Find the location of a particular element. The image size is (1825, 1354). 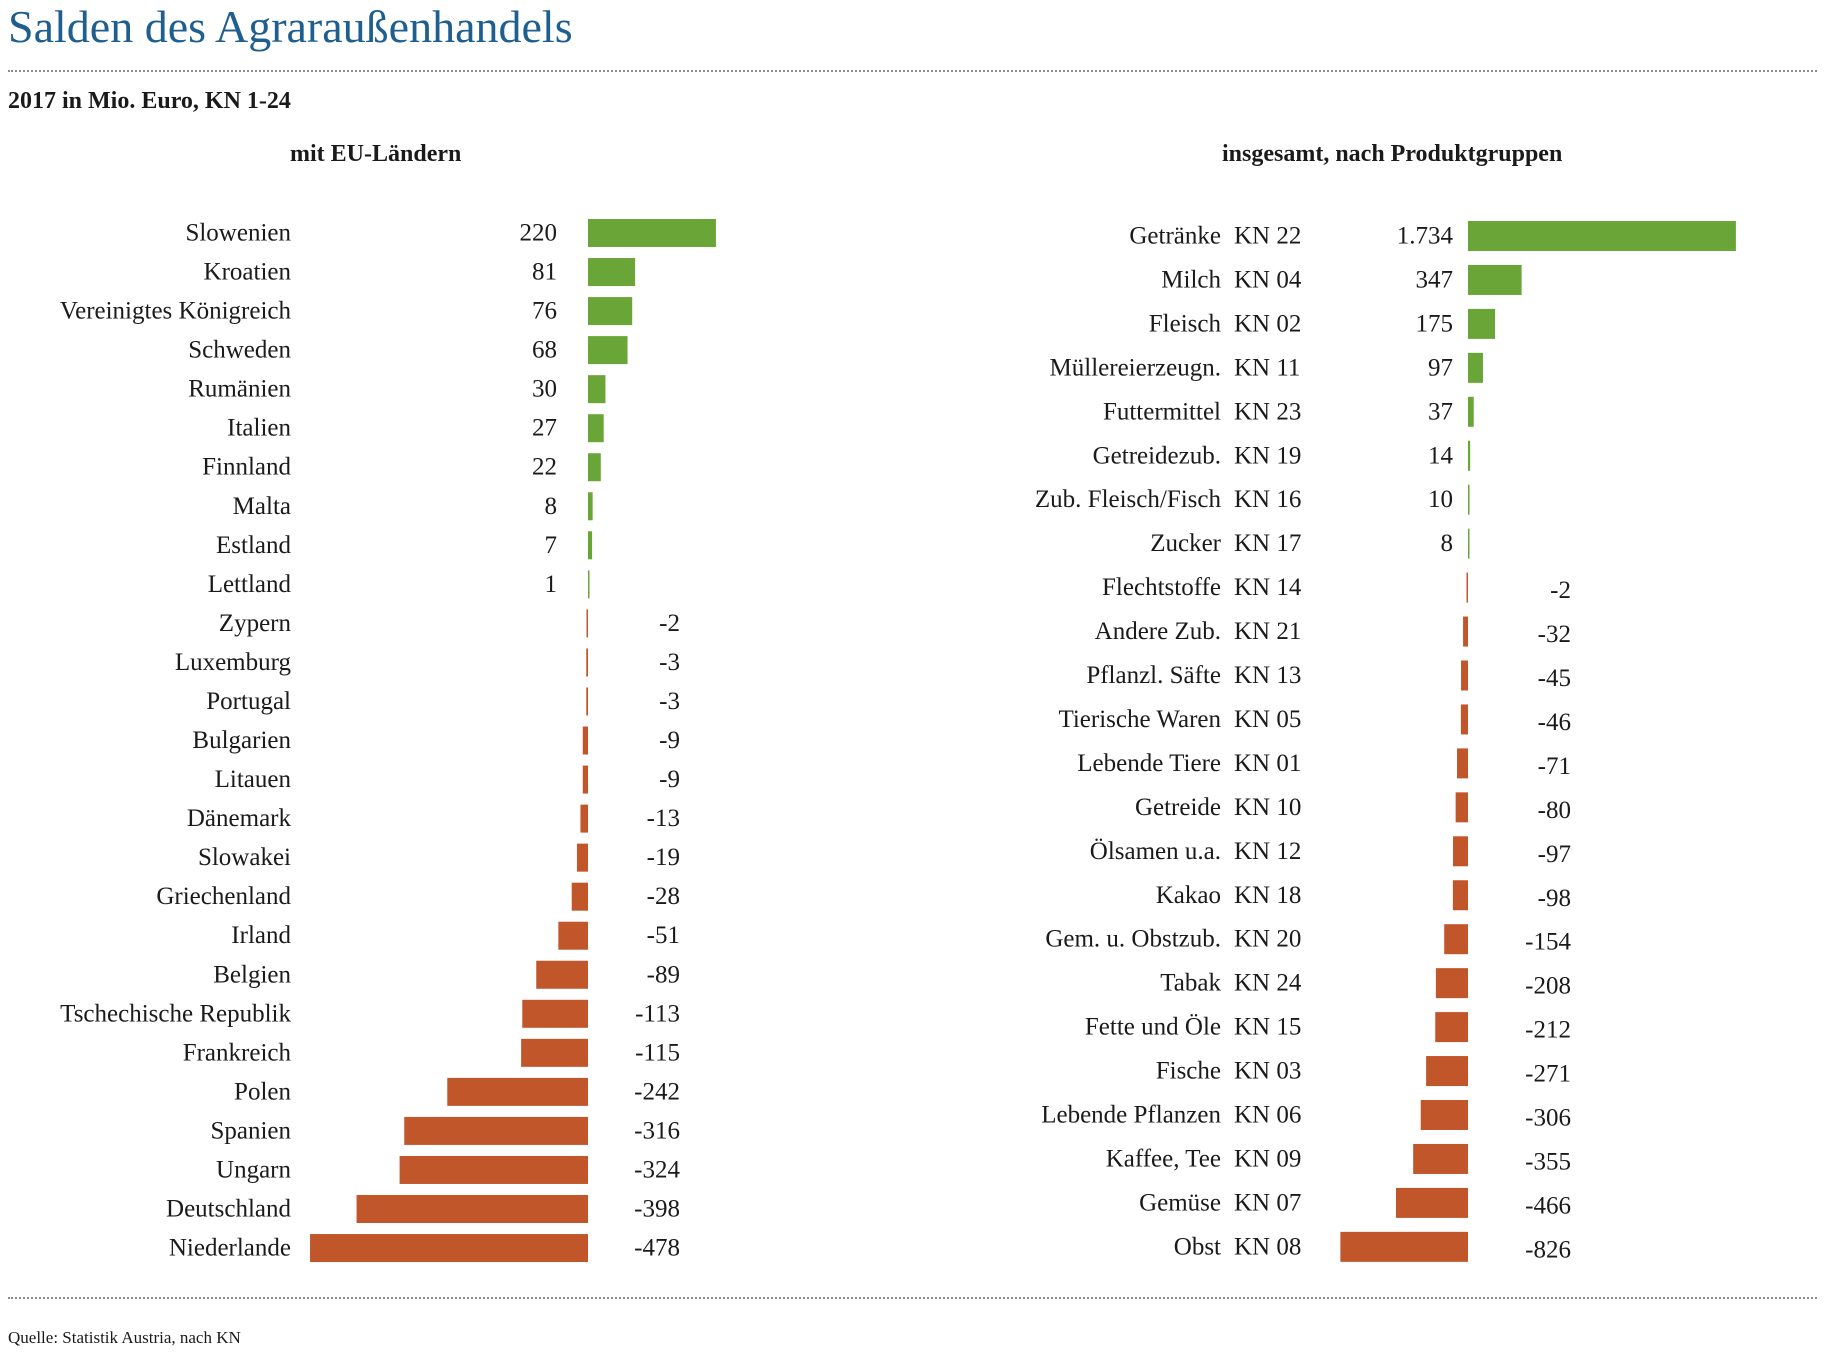

category-label: Belgien is located at coordinates (252, 974).